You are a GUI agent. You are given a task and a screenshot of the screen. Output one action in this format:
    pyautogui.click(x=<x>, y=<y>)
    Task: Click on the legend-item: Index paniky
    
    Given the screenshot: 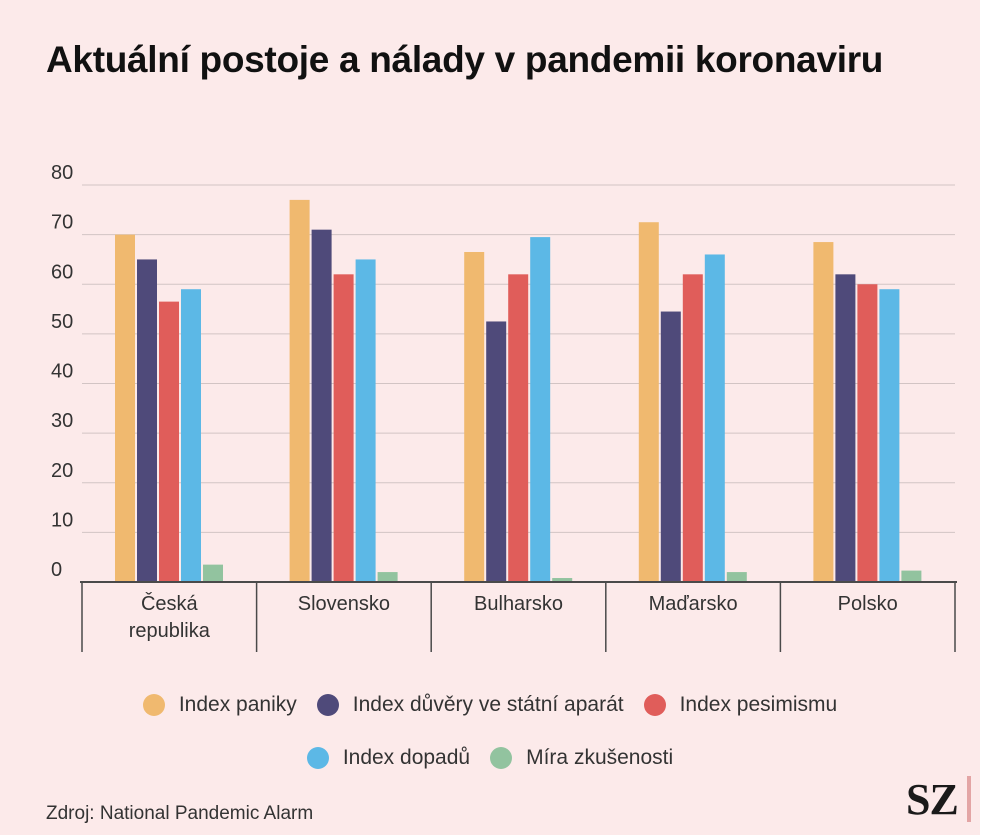 What is the action you would take?
    pyautogui.click(x=219, y=705)
    